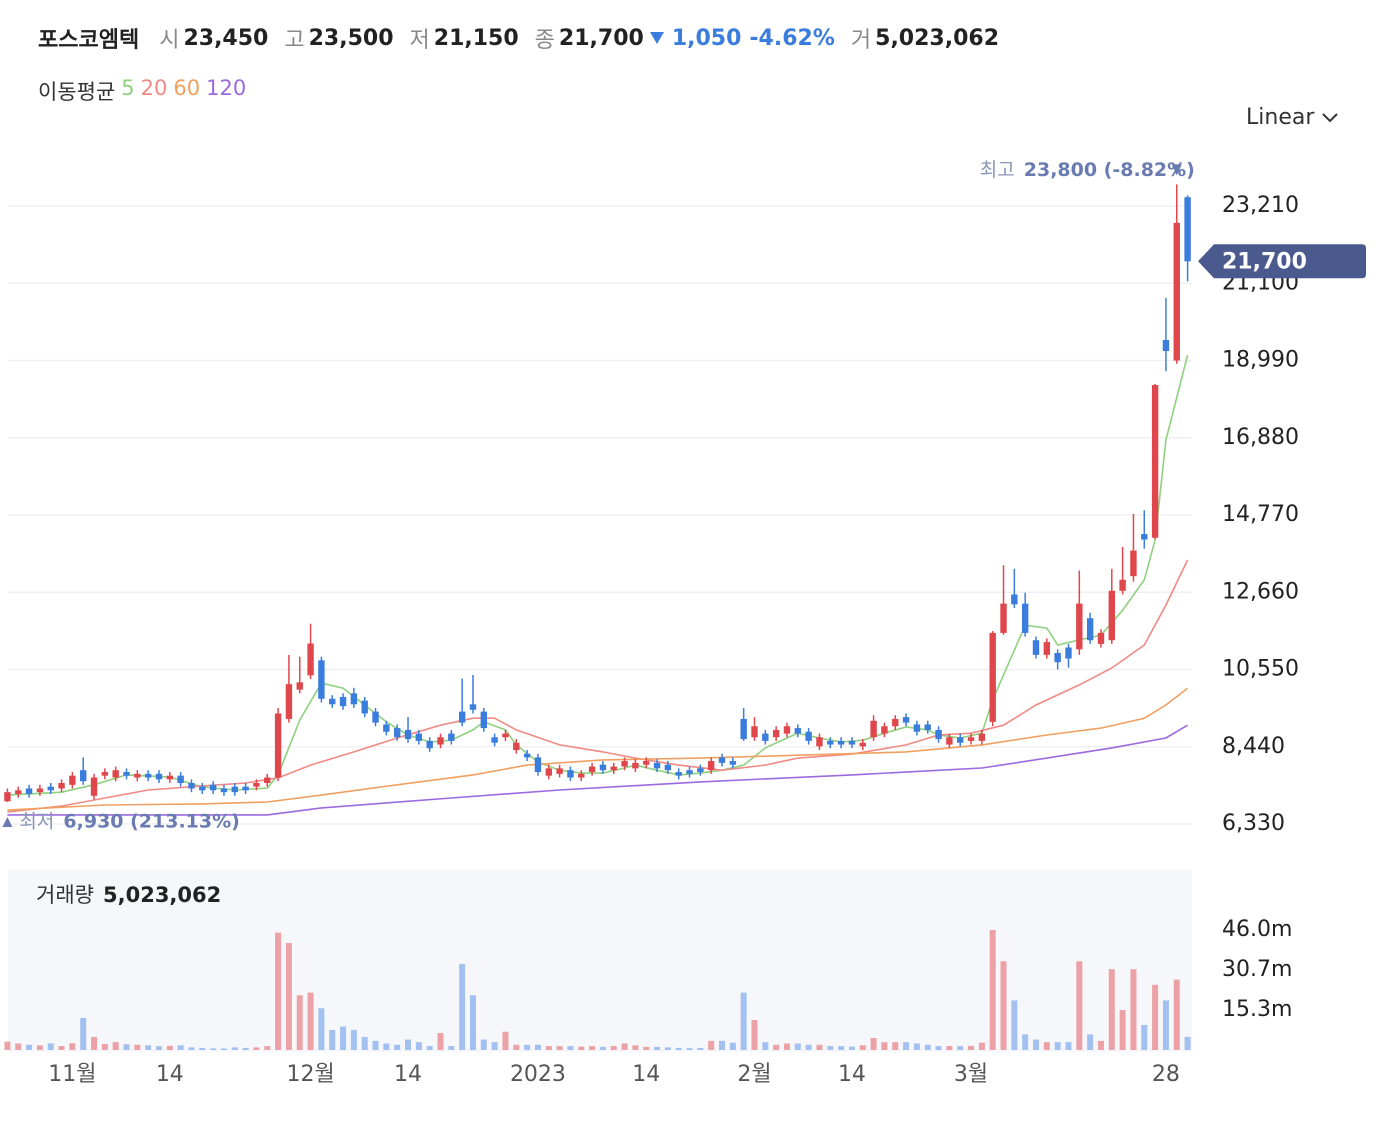 The width and height of the screenshot is (1386, 1136). I want to click on change-pct: -4.62%, so click(792, 38).